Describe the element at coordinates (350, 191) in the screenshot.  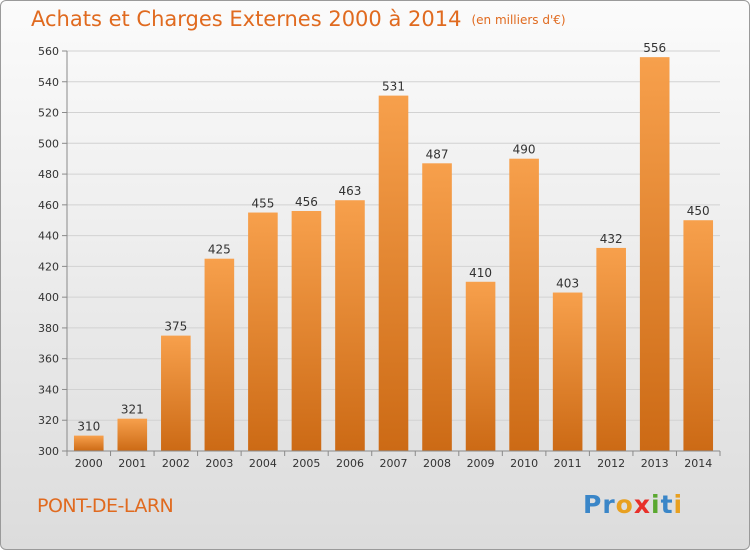
I see `bar-value-label: 463` at that location.